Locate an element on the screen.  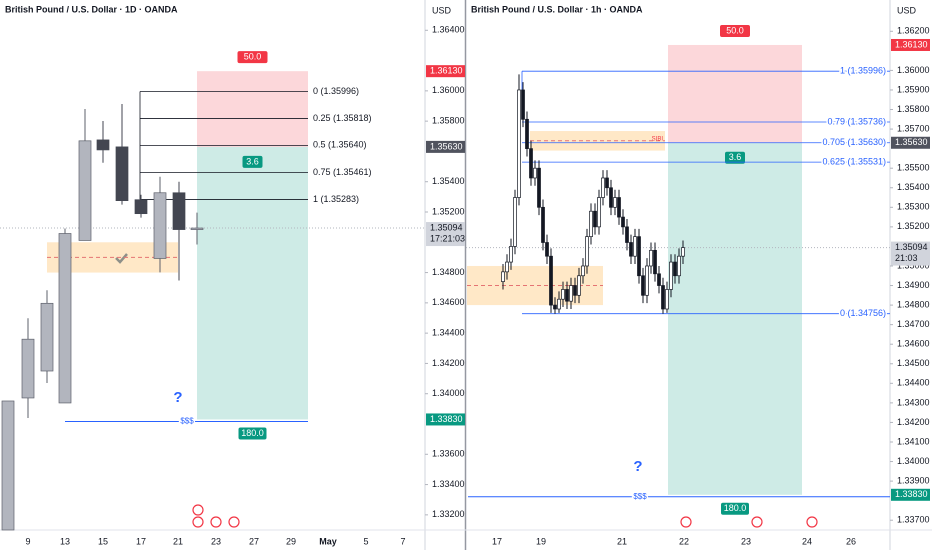
price-tick-label: 1.33700 is located at coordinates (913, 520).